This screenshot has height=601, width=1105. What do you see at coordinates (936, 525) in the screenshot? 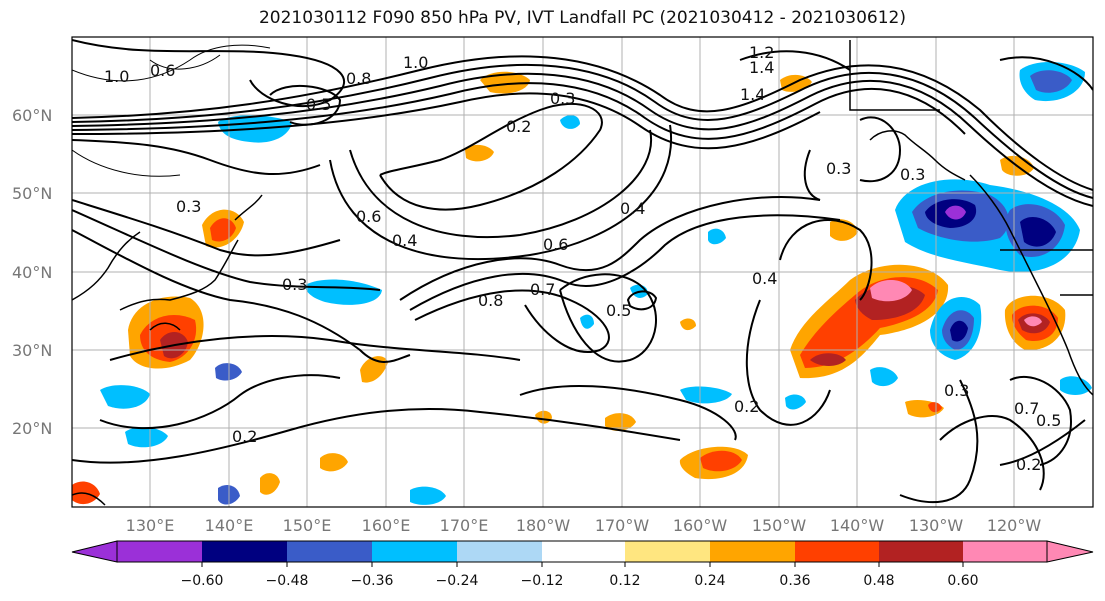
I see `lon-label: 130°W` at bounding box center [936, 525].